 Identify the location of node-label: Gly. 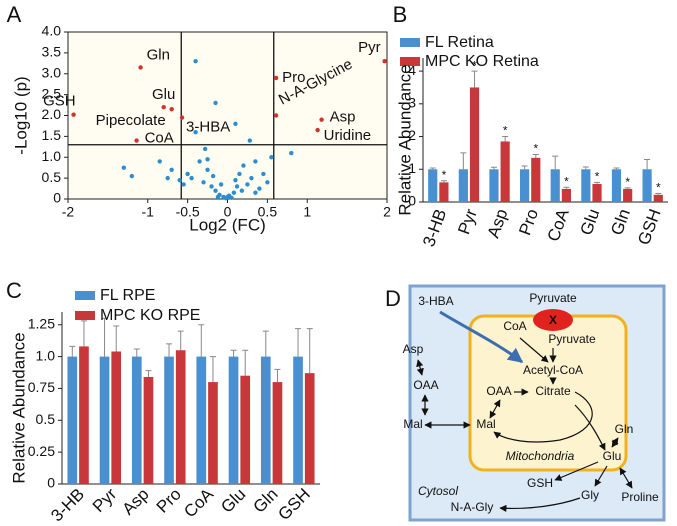
(590, 495).